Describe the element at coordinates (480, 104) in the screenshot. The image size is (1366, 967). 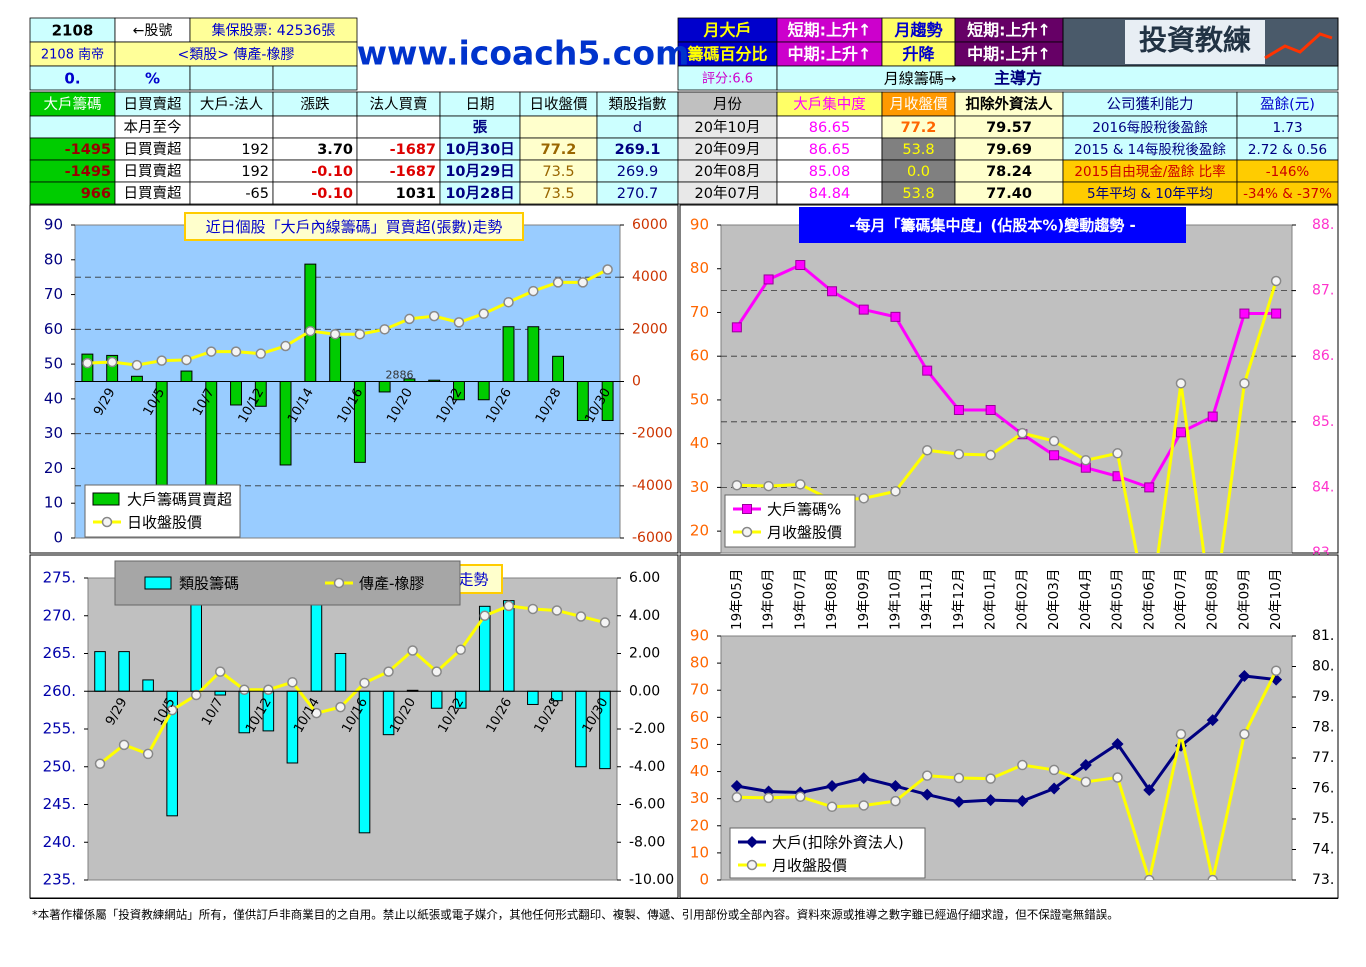
I see `column-header: 日期` at that location.